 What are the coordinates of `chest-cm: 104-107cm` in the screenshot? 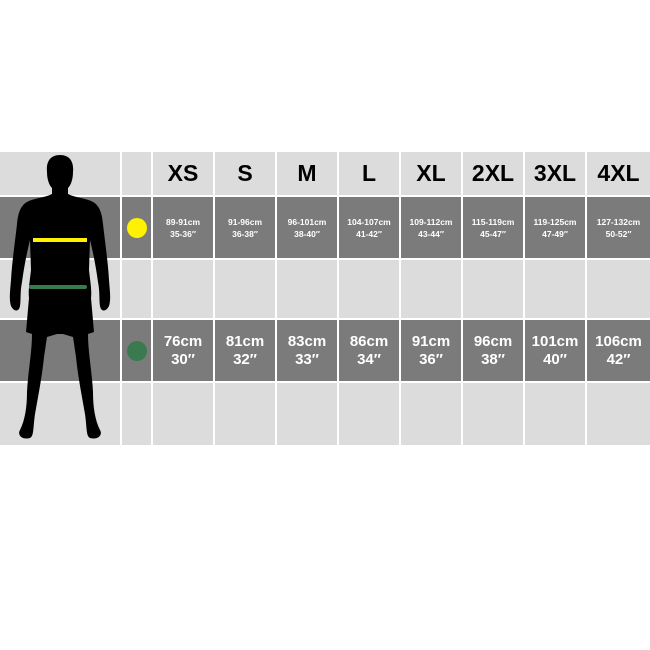 It's located at (369, 221).